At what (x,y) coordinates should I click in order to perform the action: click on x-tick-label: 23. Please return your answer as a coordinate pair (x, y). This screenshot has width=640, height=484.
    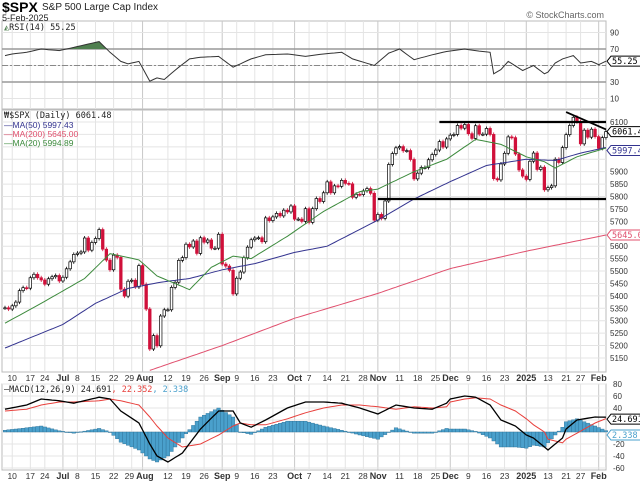
    Looking at the image, I should click on (273, 378).